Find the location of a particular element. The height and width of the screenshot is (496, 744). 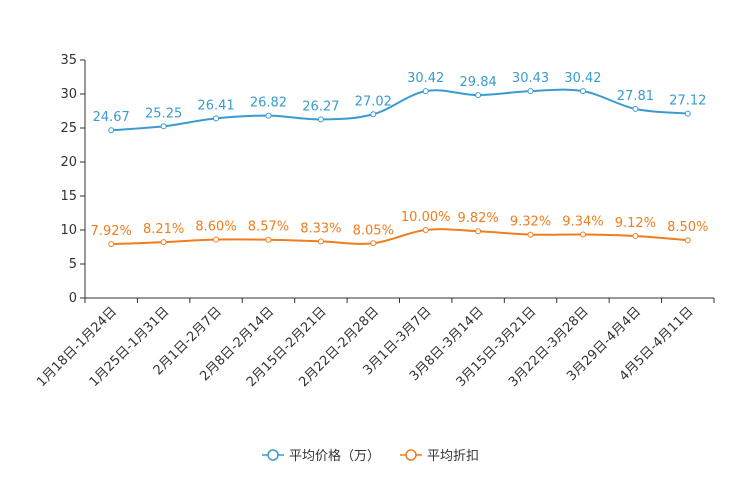

data-label: 9.32% is located at coordinates (530, 222).